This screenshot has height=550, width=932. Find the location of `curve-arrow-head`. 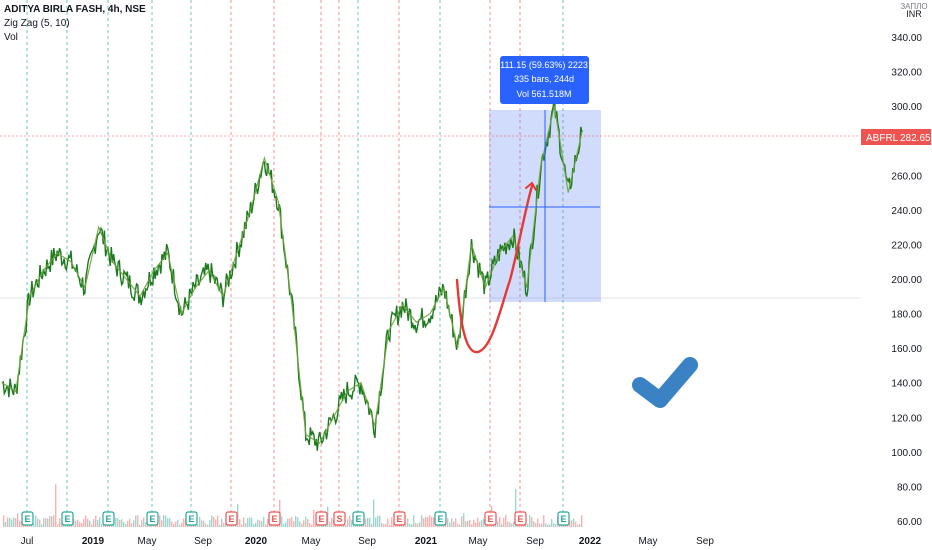

curve-arrow-head is located at coordinates (531, 186).